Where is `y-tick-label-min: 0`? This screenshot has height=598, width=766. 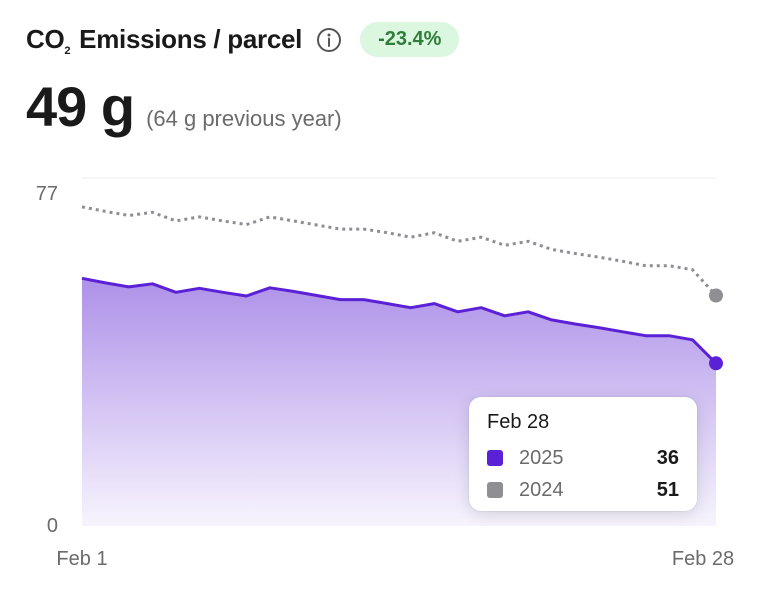 y-tick-label-min: 0 is located at coordinates (52, 526).